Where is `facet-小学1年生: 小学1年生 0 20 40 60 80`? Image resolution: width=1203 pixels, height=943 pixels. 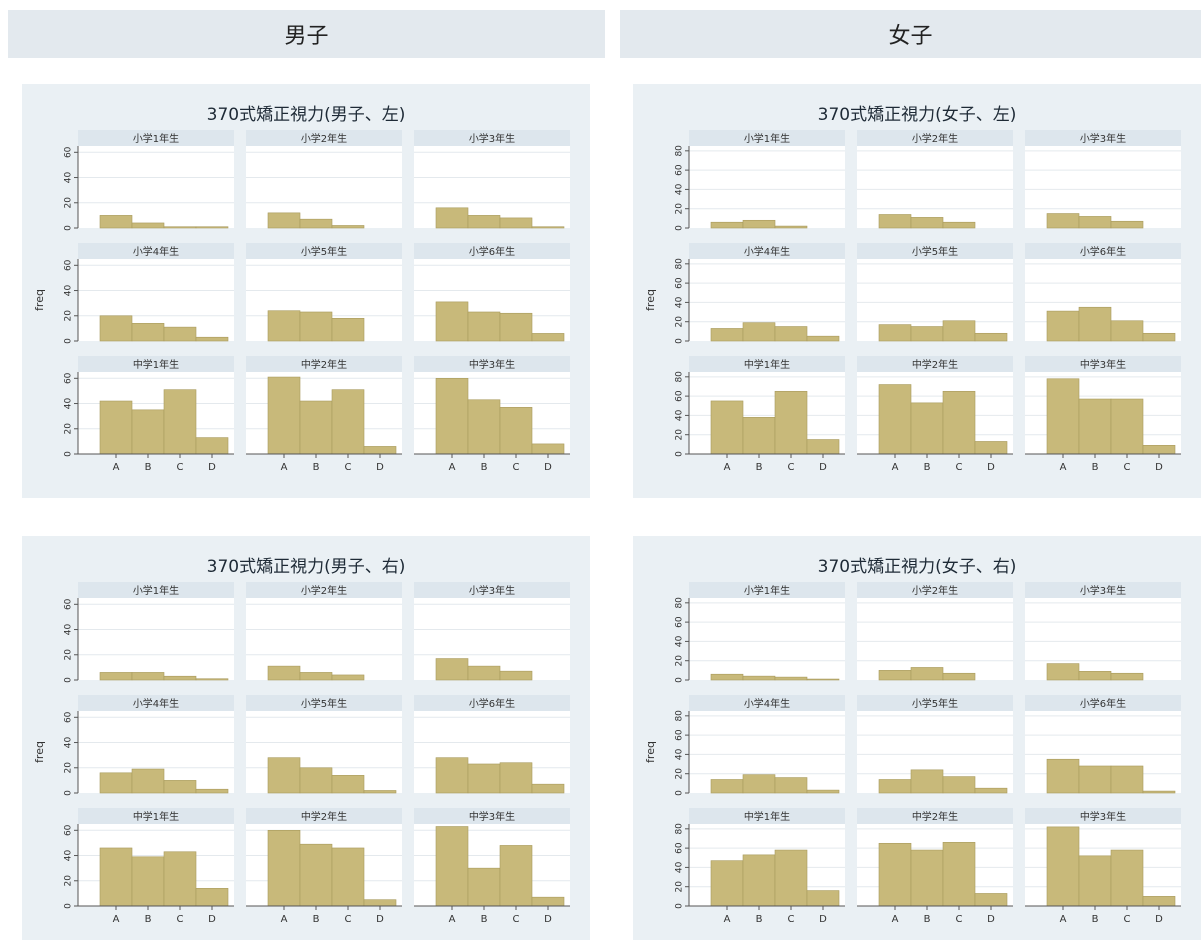 facet-小学1年生: 小学1年生 0 20 40 60 80 is located at coordinates (760, 180).